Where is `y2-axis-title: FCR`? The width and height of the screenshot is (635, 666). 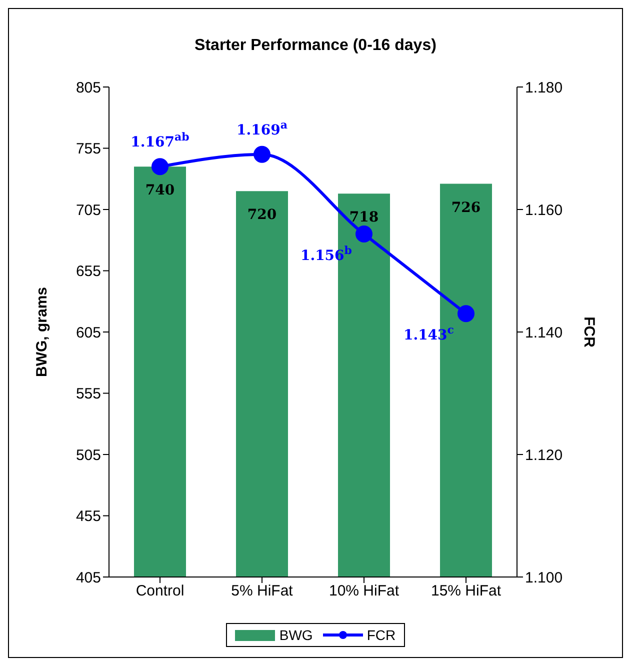 y2-axis-title: FCR is located at coordinates (589, 332).